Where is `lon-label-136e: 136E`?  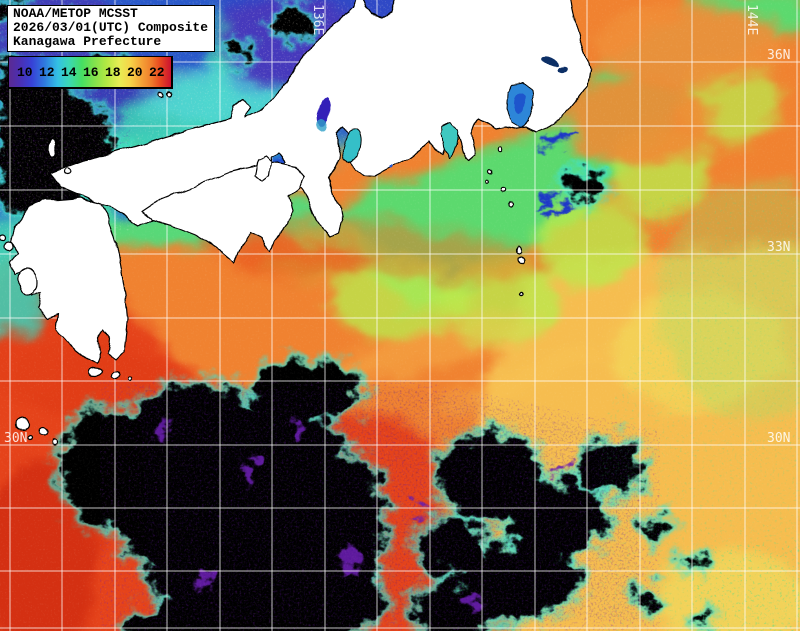 lon-label-136e: 136E is located at coordinates (317, 19).